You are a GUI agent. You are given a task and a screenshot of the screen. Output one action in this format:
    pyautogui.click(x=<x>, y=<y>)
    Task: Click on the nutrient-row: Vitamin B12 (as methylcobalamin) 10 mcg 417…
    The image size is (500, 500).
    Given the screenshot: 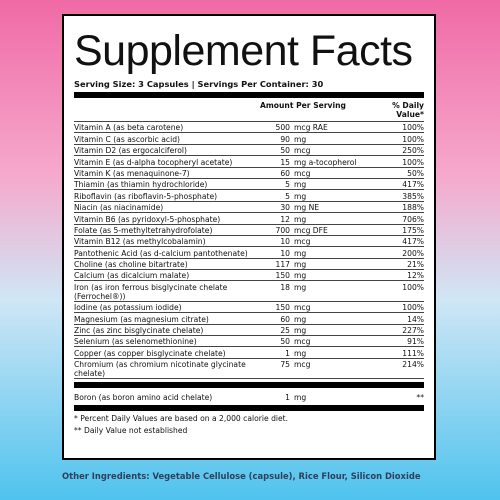 What is the action you would take?
    pyautogui.click(x=249, y=242)
    